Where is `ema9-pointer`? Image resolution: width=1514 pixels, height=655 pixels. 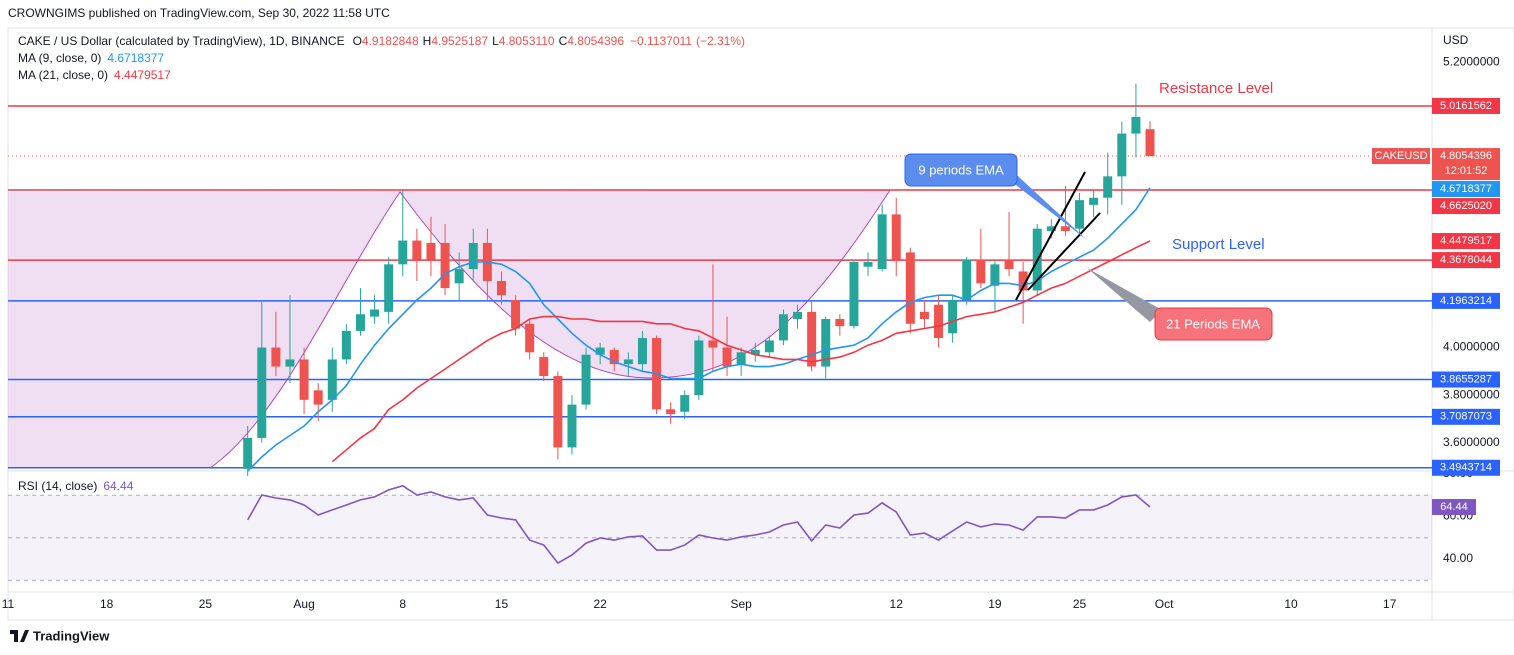
ema9-pointer is located at coordinates (1046, 202).